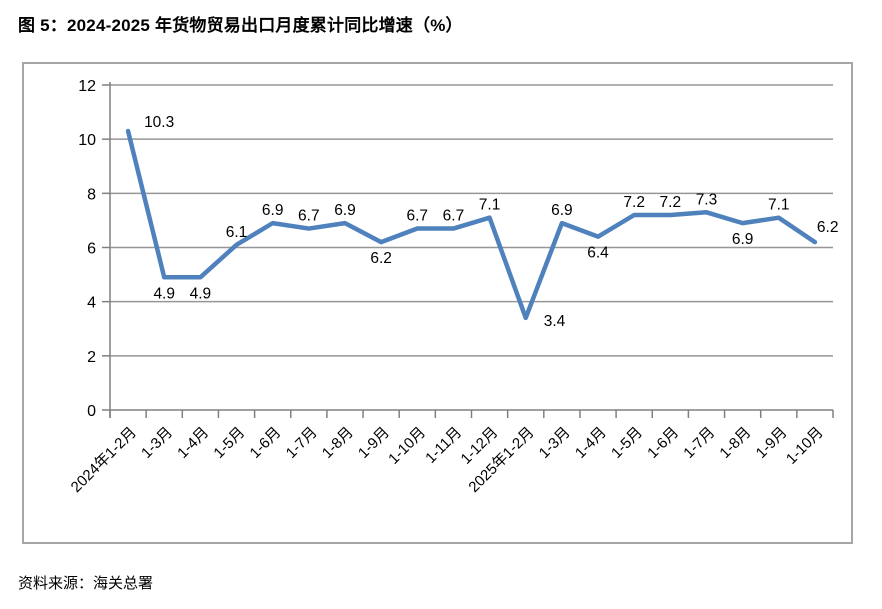 This screenshot has height=609, width=882. I want to click on y-tick-label: 0, so click(91, 411).